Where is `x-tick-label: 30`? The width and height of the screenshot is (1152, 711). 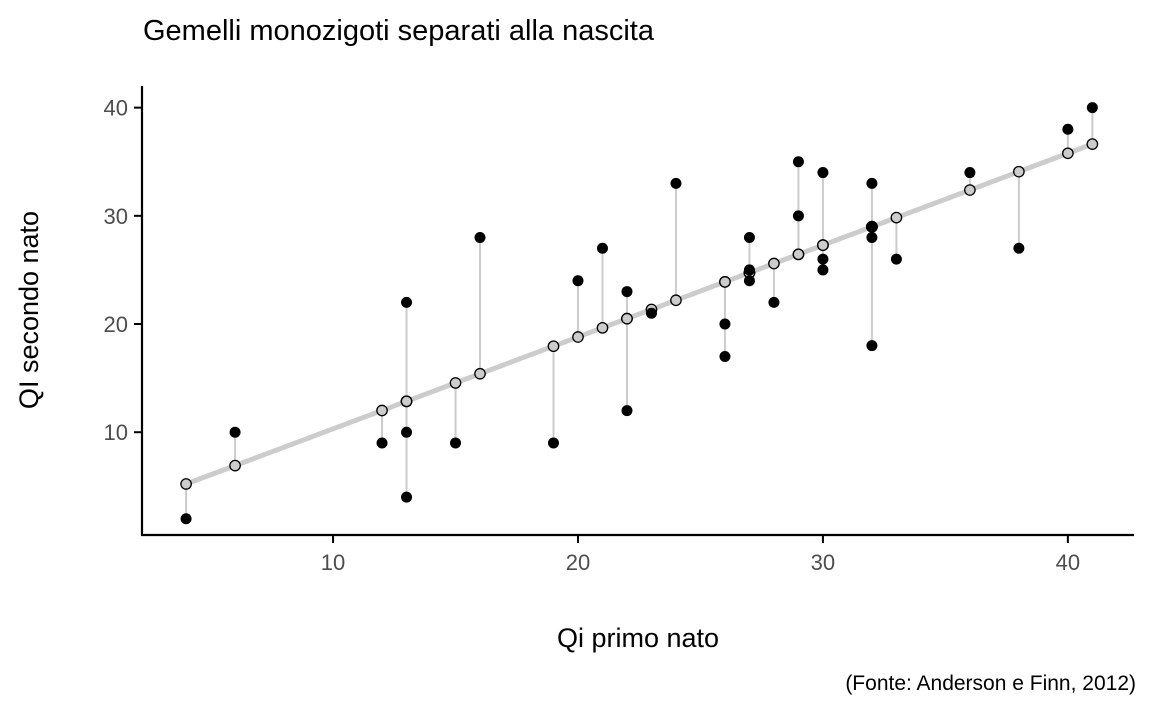 x-tick-label: 30 is located at coordinates (823, 562).